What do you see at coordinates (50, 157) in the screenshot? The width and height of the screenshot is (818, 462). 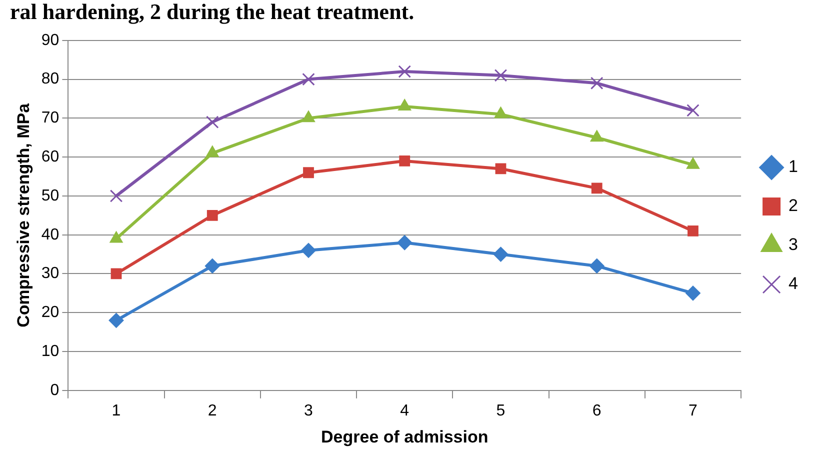 I see `y-tick-label: 60` at bounding box center [50, 157].